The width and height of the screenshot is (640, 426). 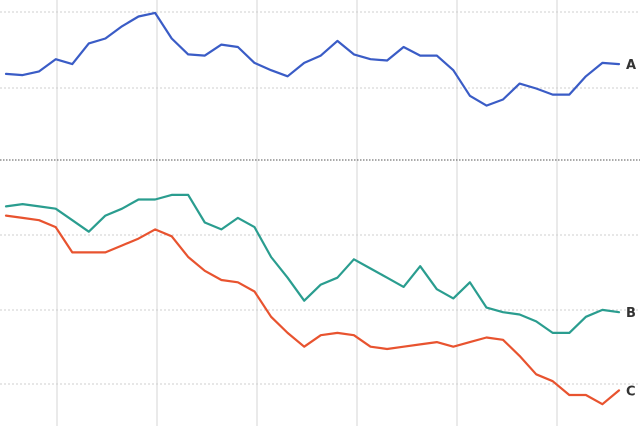 What do you see at coordinates (631, 391) in the screenshot?
I see `series-label-c: C` at bounding box center [631, 391].